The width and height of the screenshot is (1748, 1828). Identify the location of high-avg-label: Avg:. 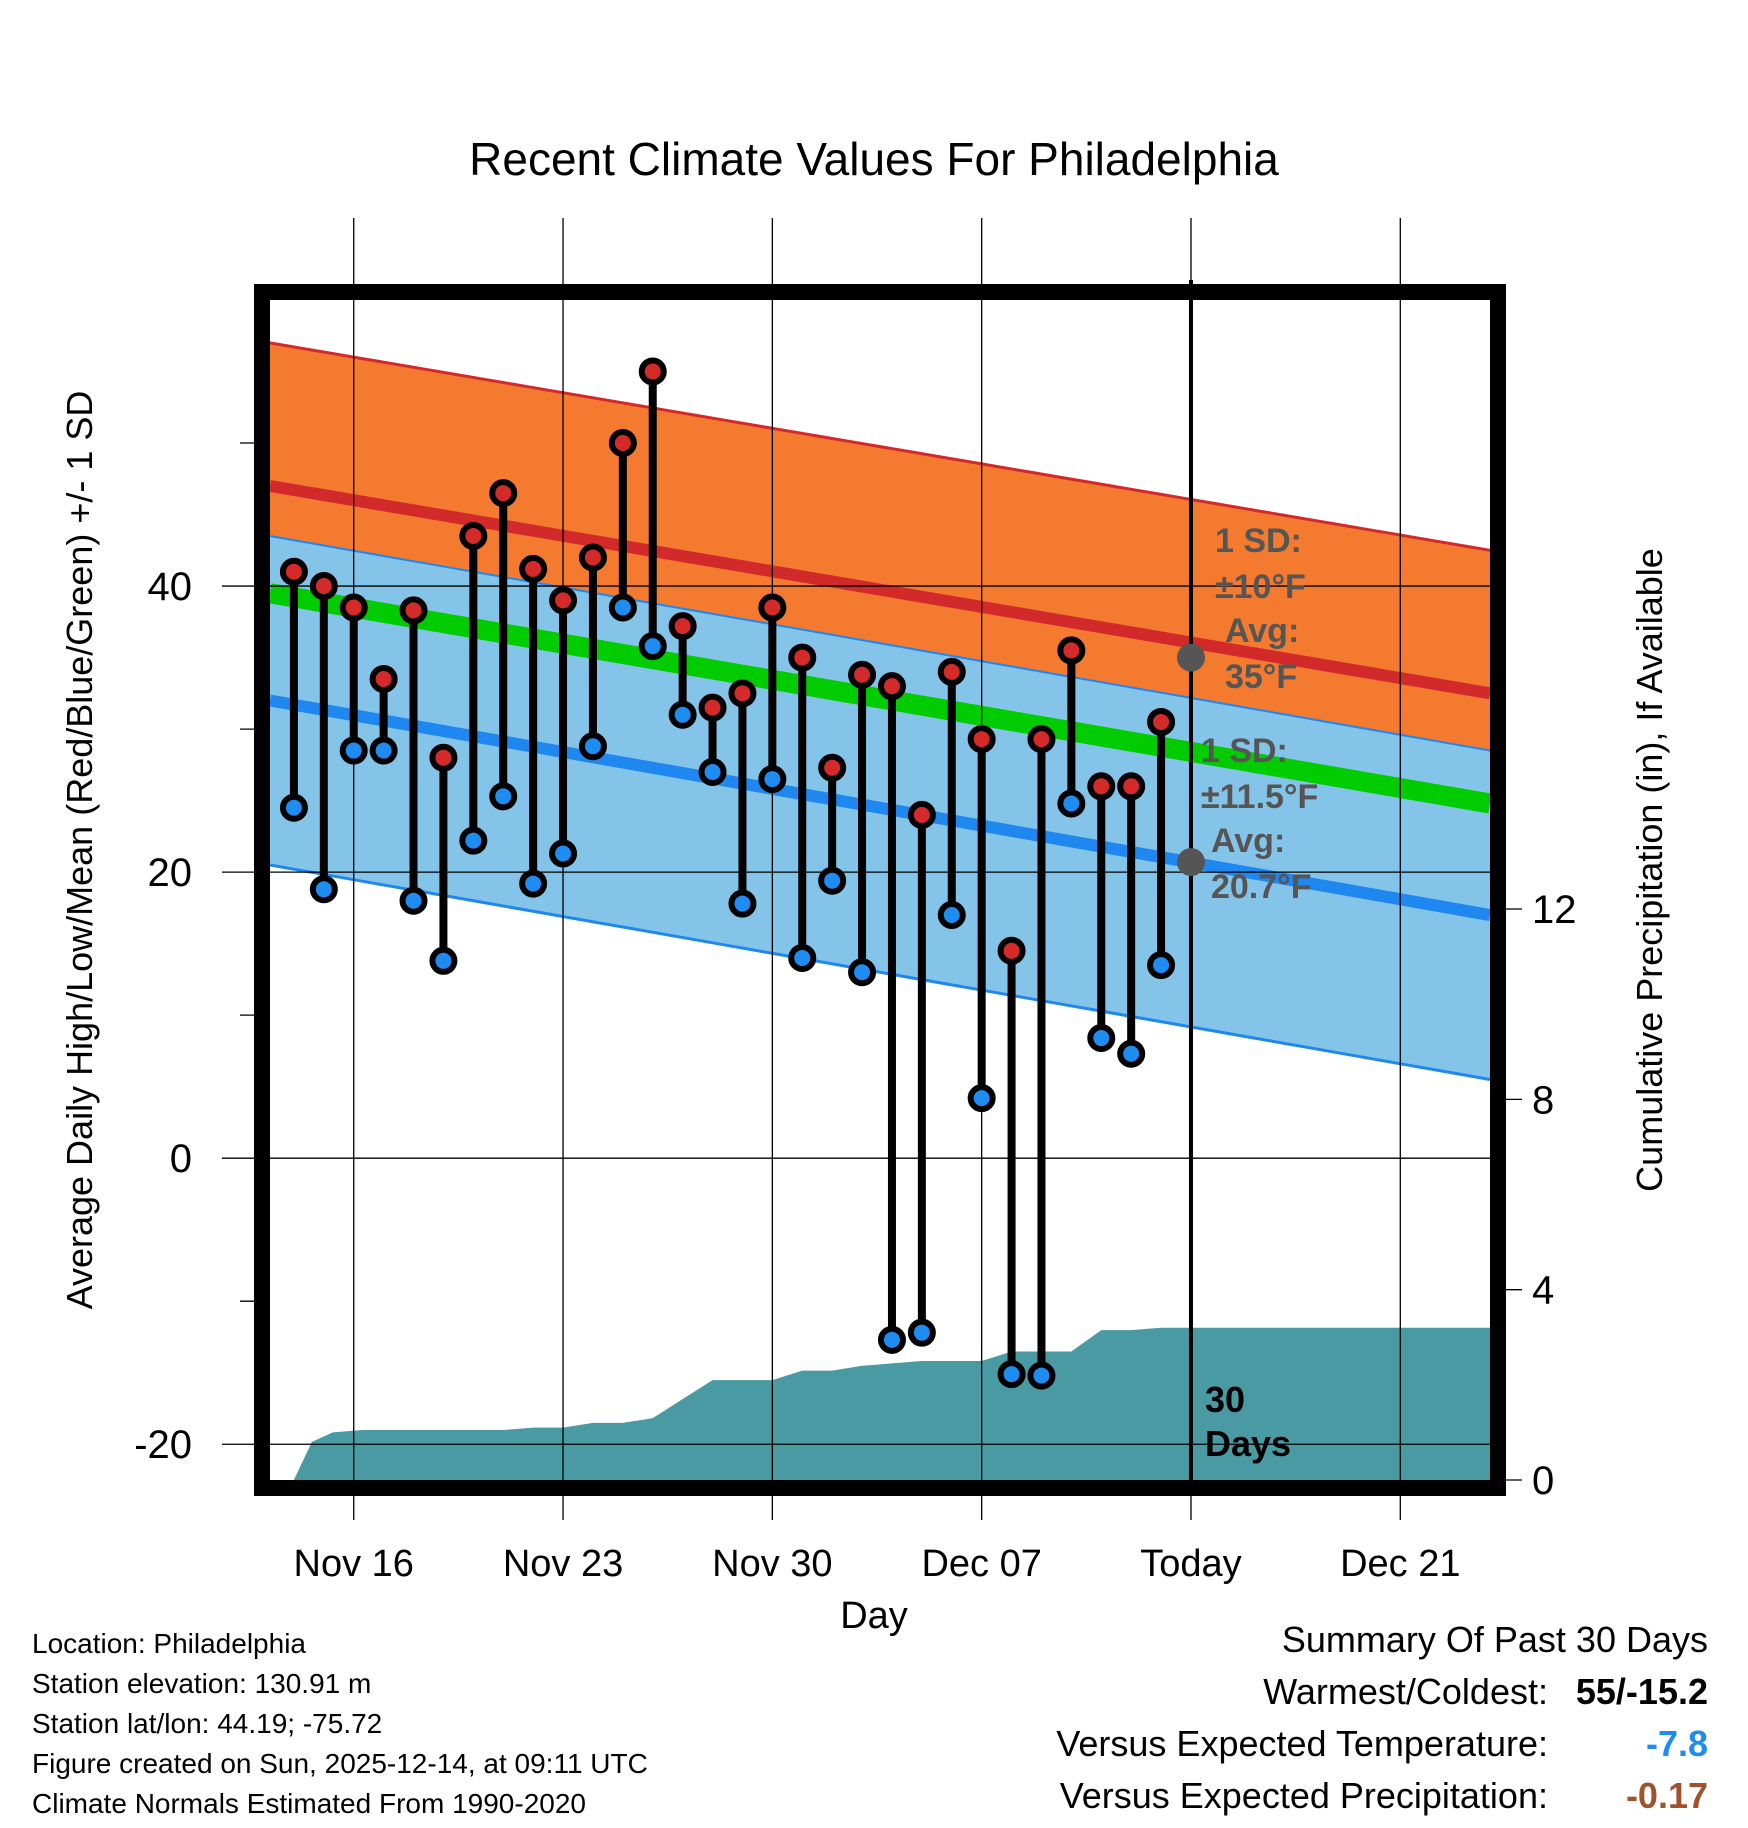
(1262, 631).